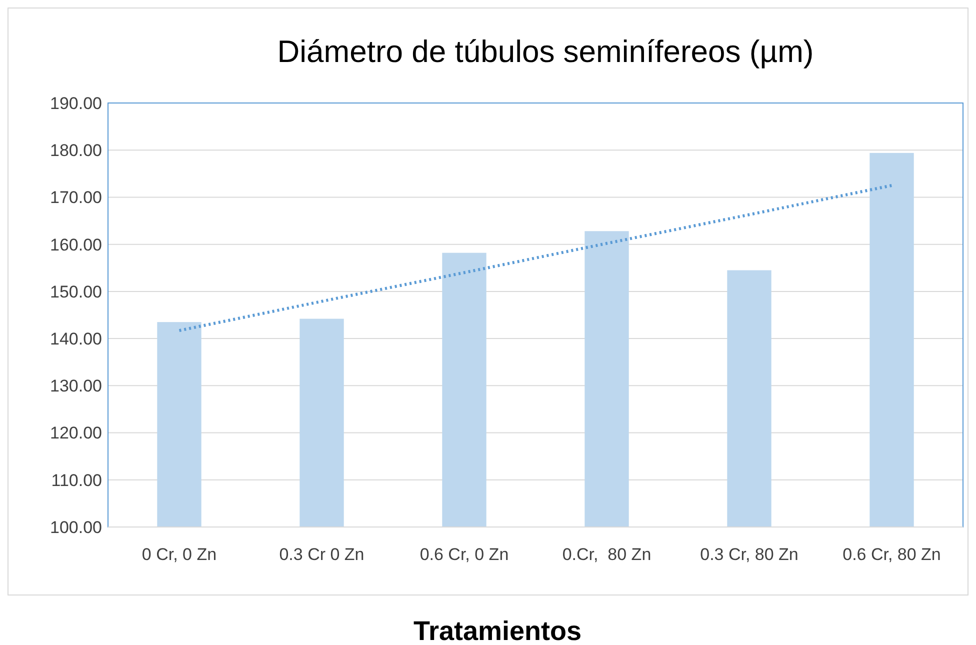 The width and height of the screenshot is (976, 645). What do you see at coordinates (749, 554) in the screenshot?
I see `x-tick-label: 0.3 Cr, 80 Zn` at bounding box center [749, 554].